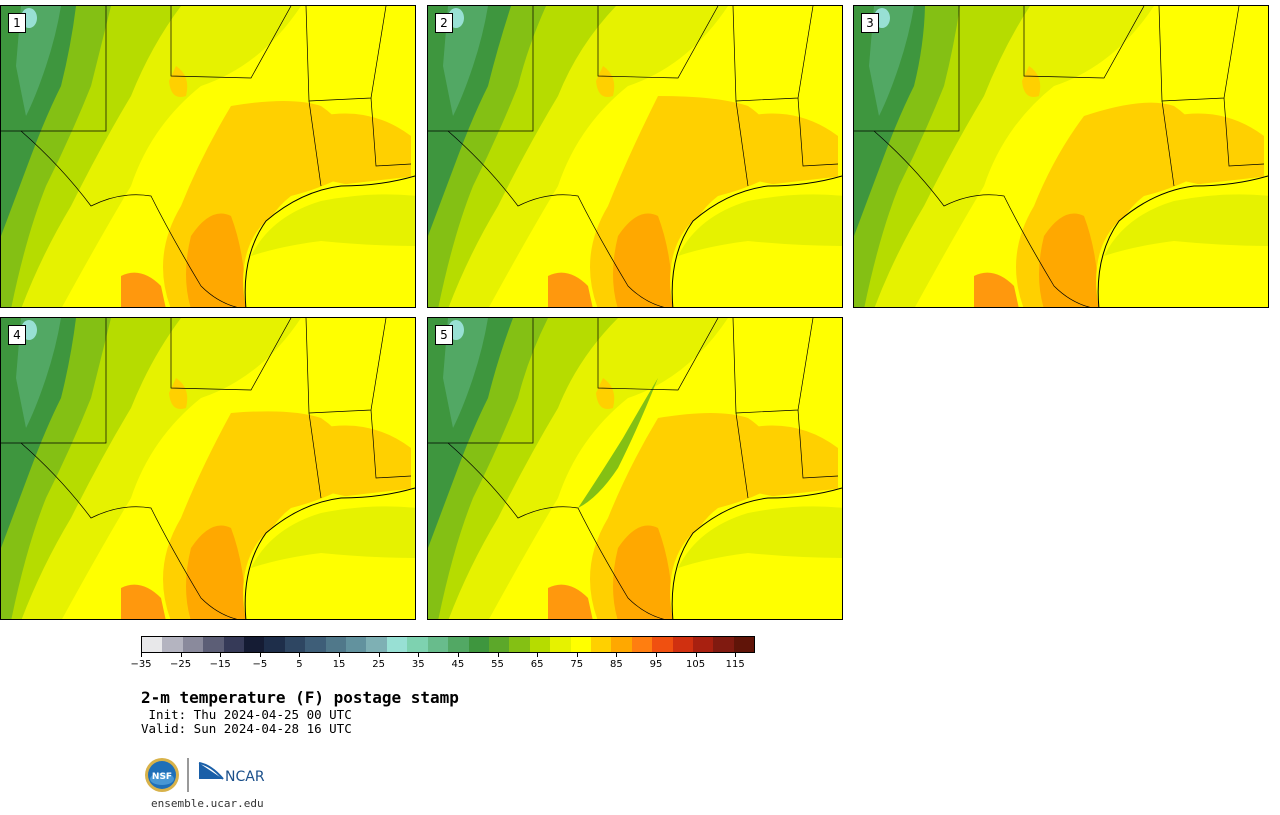 The image size is (1280, 815). What do you see at coordinates (17, 23) in the screenshot?
I see `member-label: 1` at bounding box center [17, 23].